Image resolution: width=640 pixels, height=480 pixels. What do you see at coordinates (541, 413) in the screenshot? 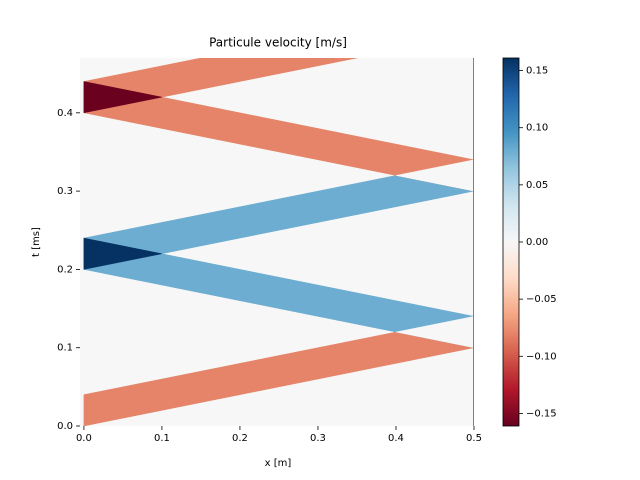
I see `colorbar-tick-label: −0.15` at bounding box center [541, 413].